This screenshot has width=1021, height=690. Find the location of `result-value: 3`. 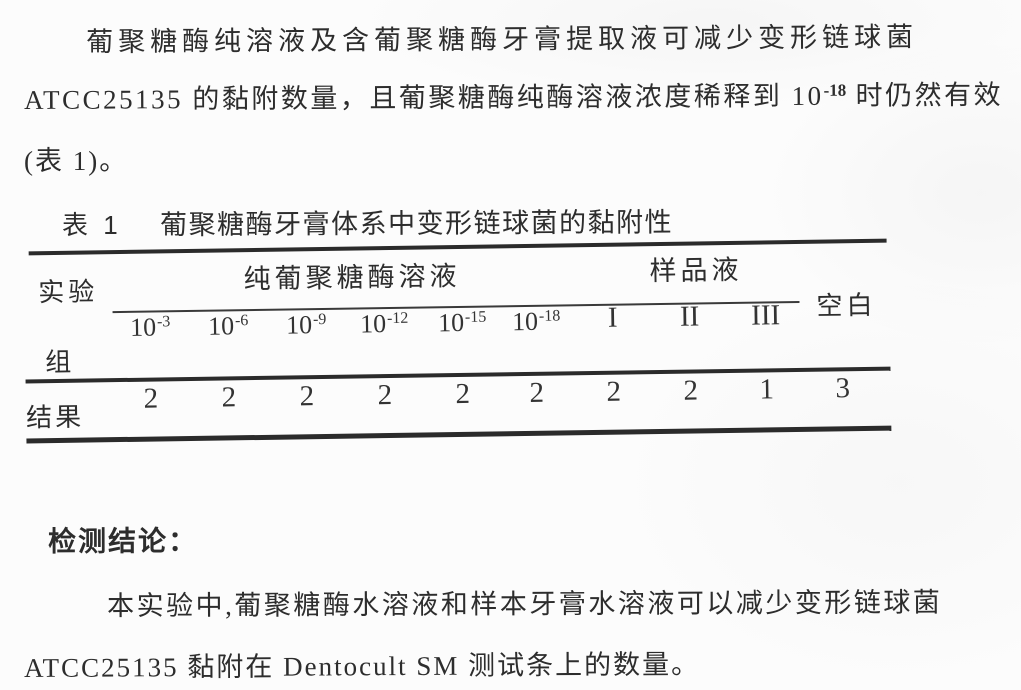

result-value: 3 is located at coordinates (843, 388).